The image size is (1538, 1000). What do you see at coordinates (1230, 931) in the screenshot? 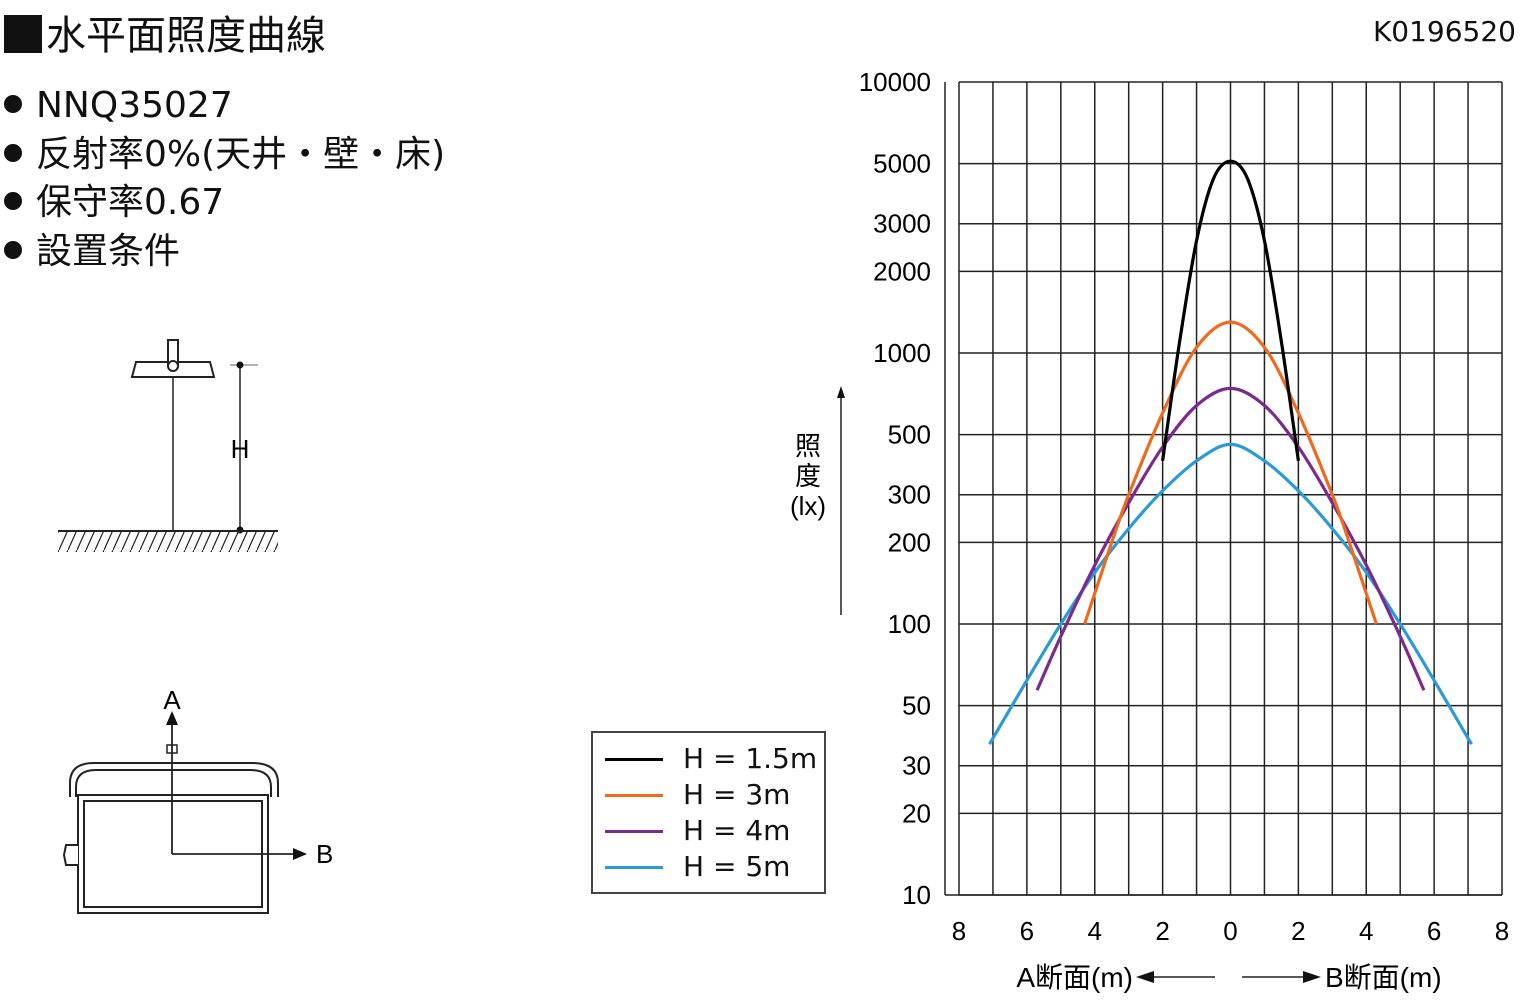
I see `x-tick-label: 0` at bounding box center [1230, 931].